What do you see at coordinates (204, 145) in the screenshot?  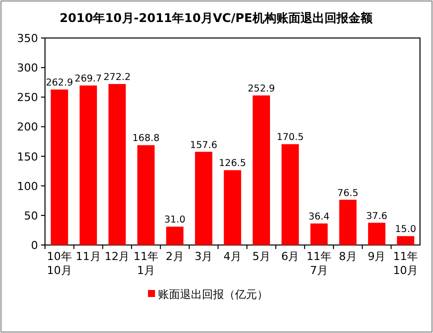 I see `data-label: 157.6` at bounding box center [204, 145].